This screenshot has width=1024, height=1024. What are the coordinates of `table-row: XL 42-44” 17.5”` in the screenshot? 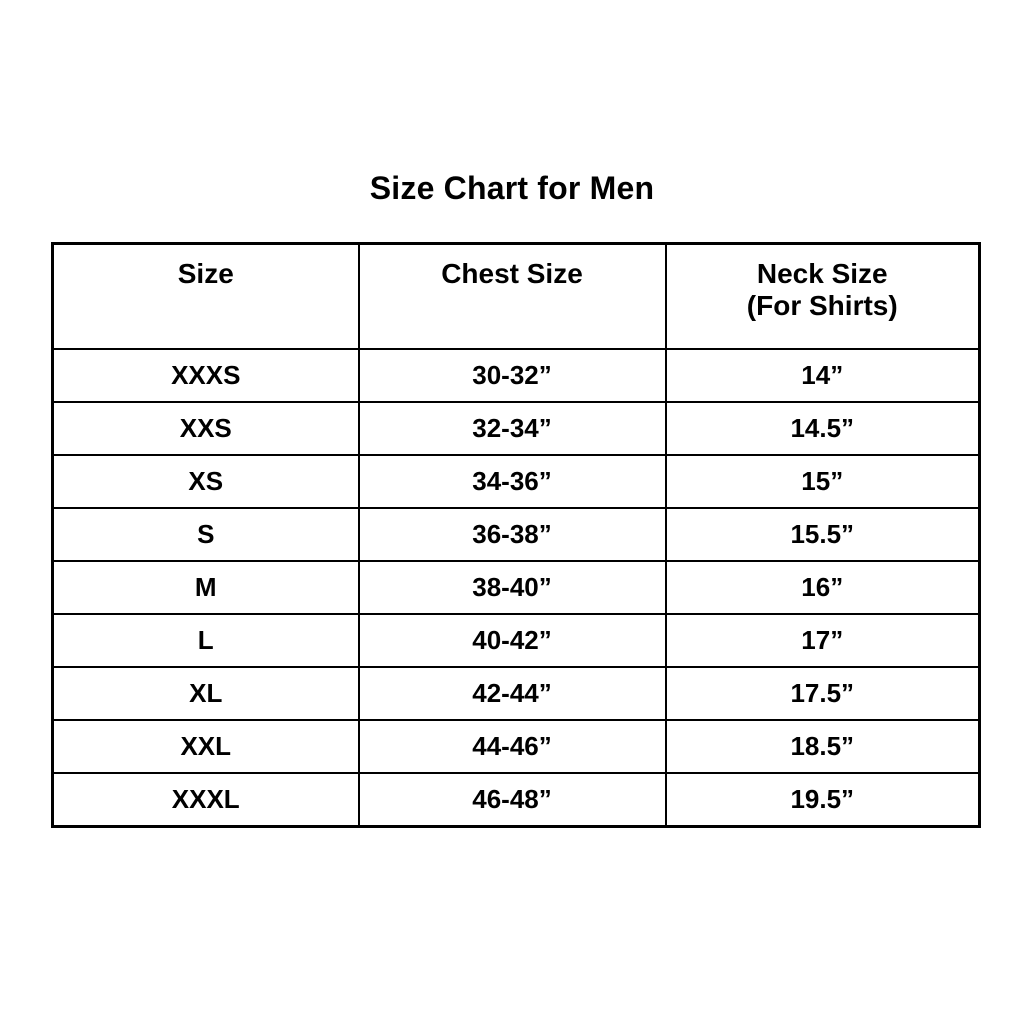 It's located at (516, 693).